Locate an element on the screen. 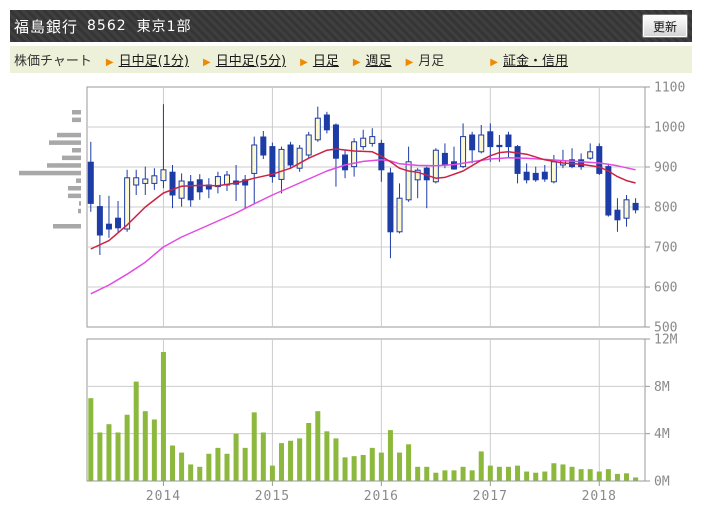  refresh-button: 更新 is located at coordinates (665, 26).